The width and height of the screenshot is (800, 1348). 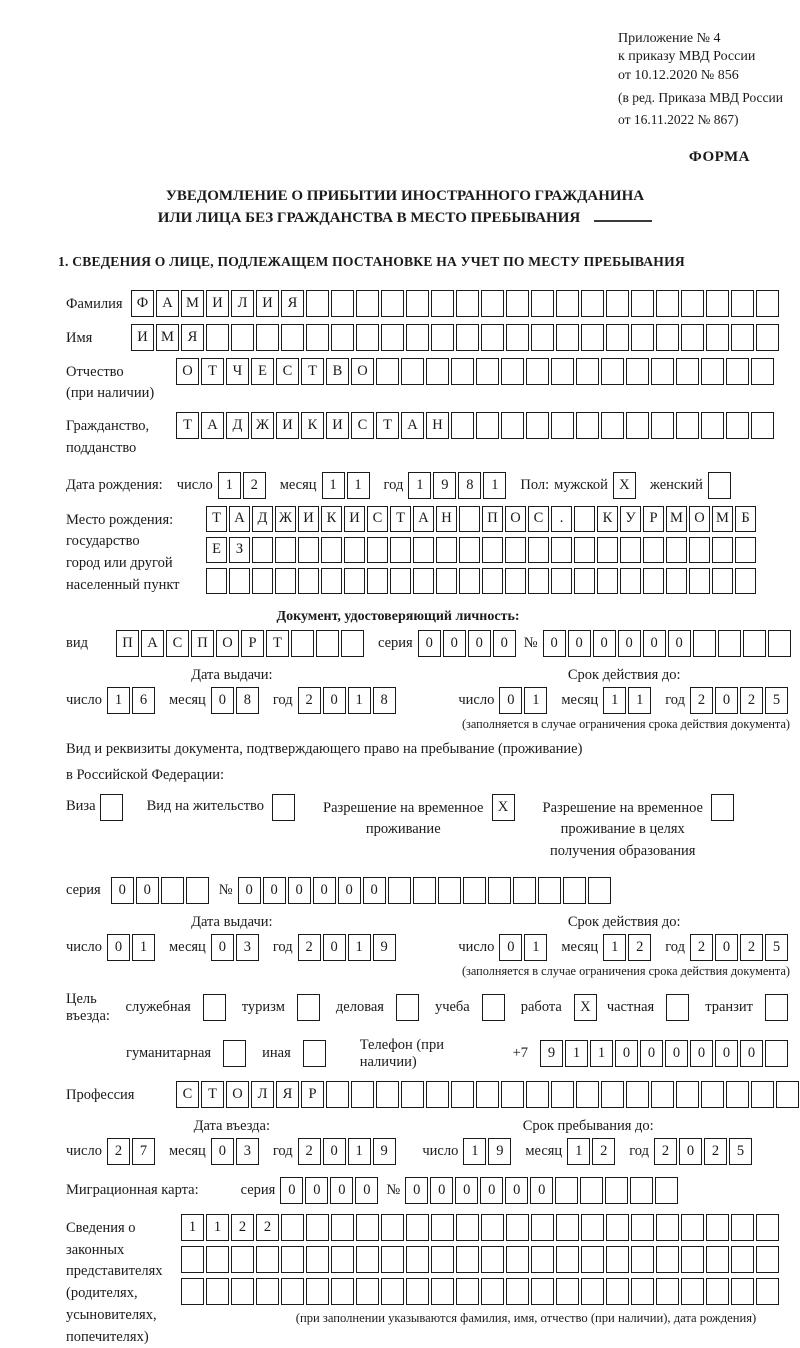 I want to click on form-cell: 8, so click(x=470, y=485).